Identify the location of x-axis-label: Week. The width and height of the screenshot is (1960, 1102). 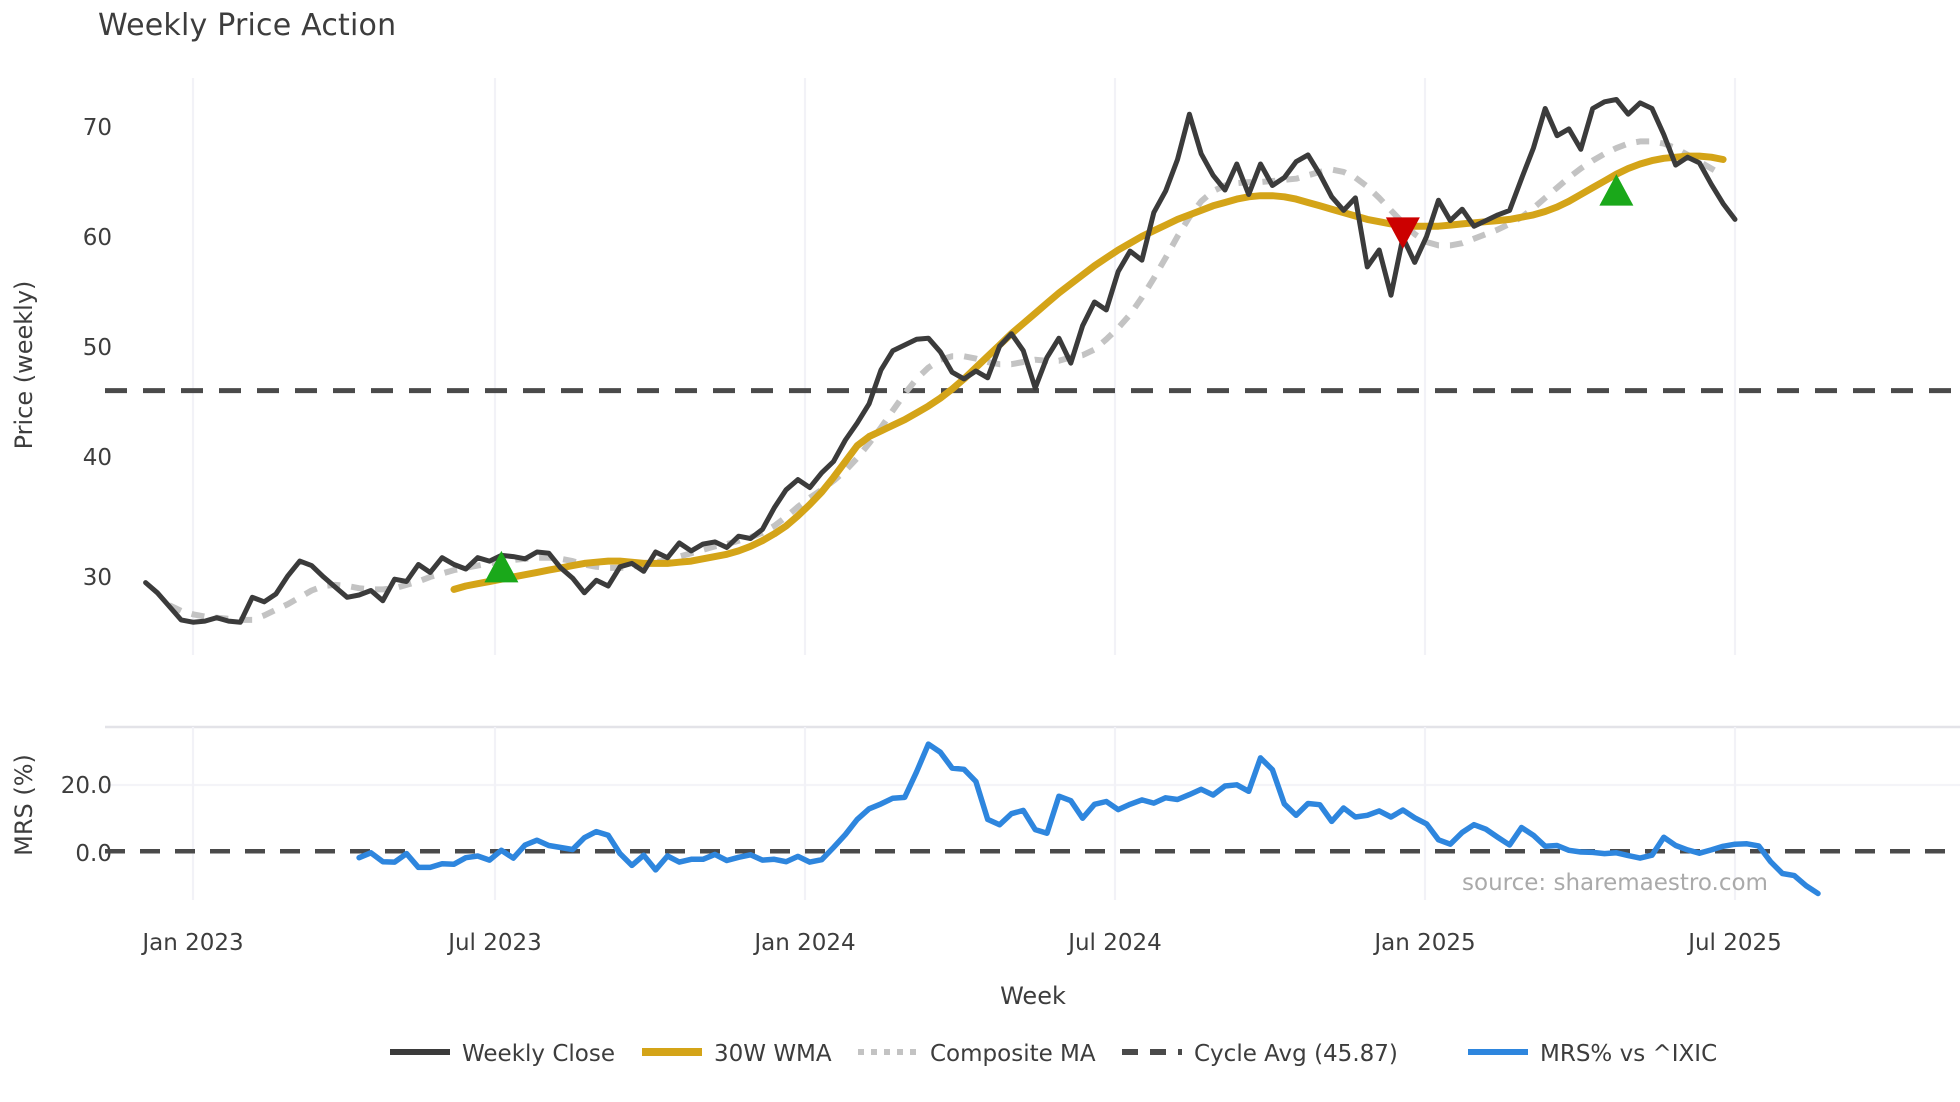
(1033, 996).